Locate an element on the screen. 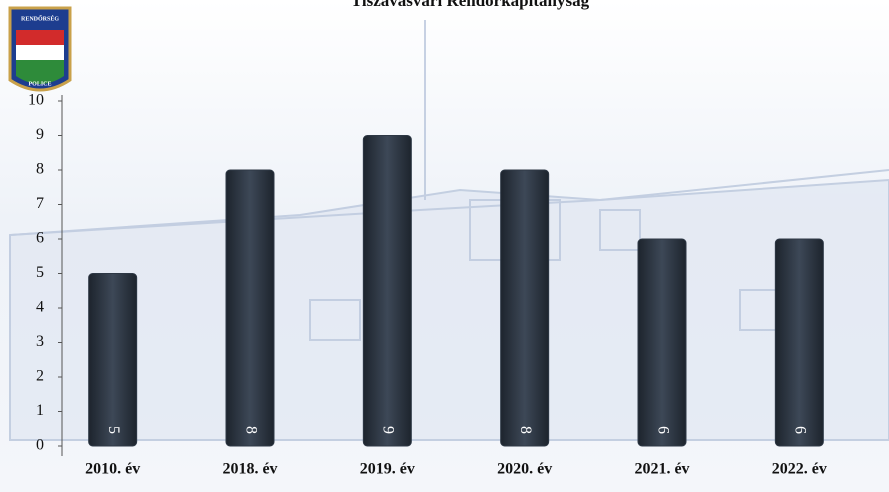 This screenshot has height=492, width=889. logo-text: POLICE is located at coordinates (39, 84).